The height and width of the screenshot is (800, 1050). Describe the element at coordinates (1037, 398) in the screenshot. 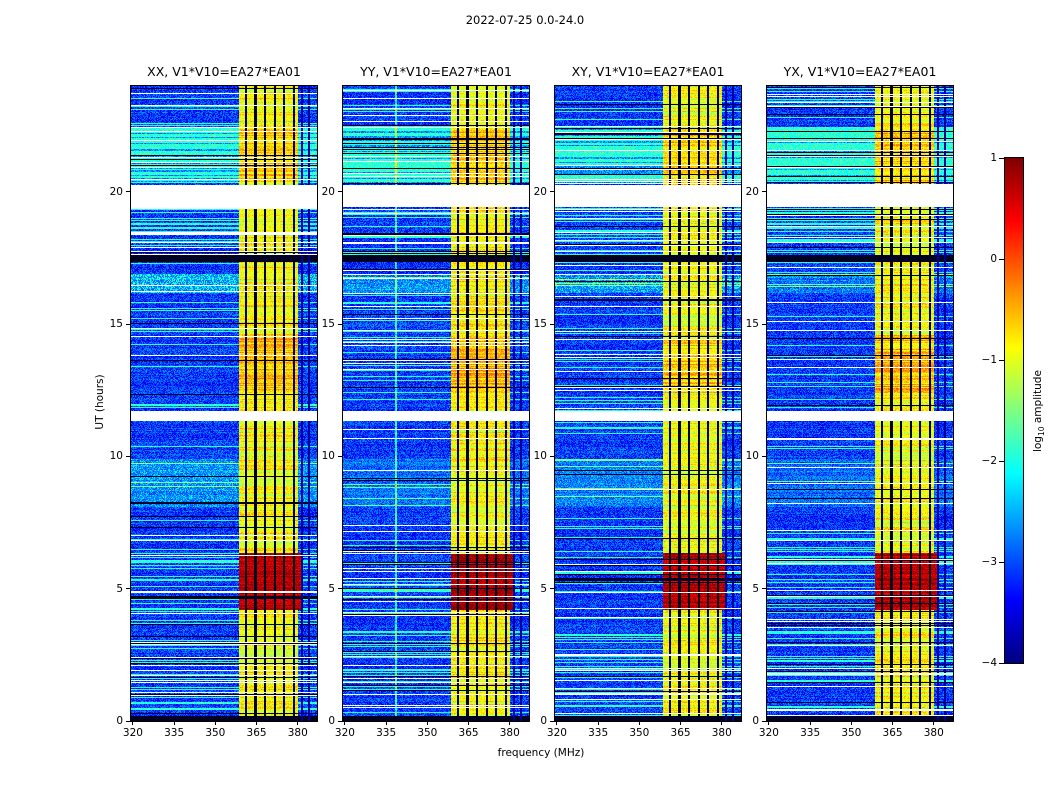

I see `colorbar-label-rest: amplitude` at that location.